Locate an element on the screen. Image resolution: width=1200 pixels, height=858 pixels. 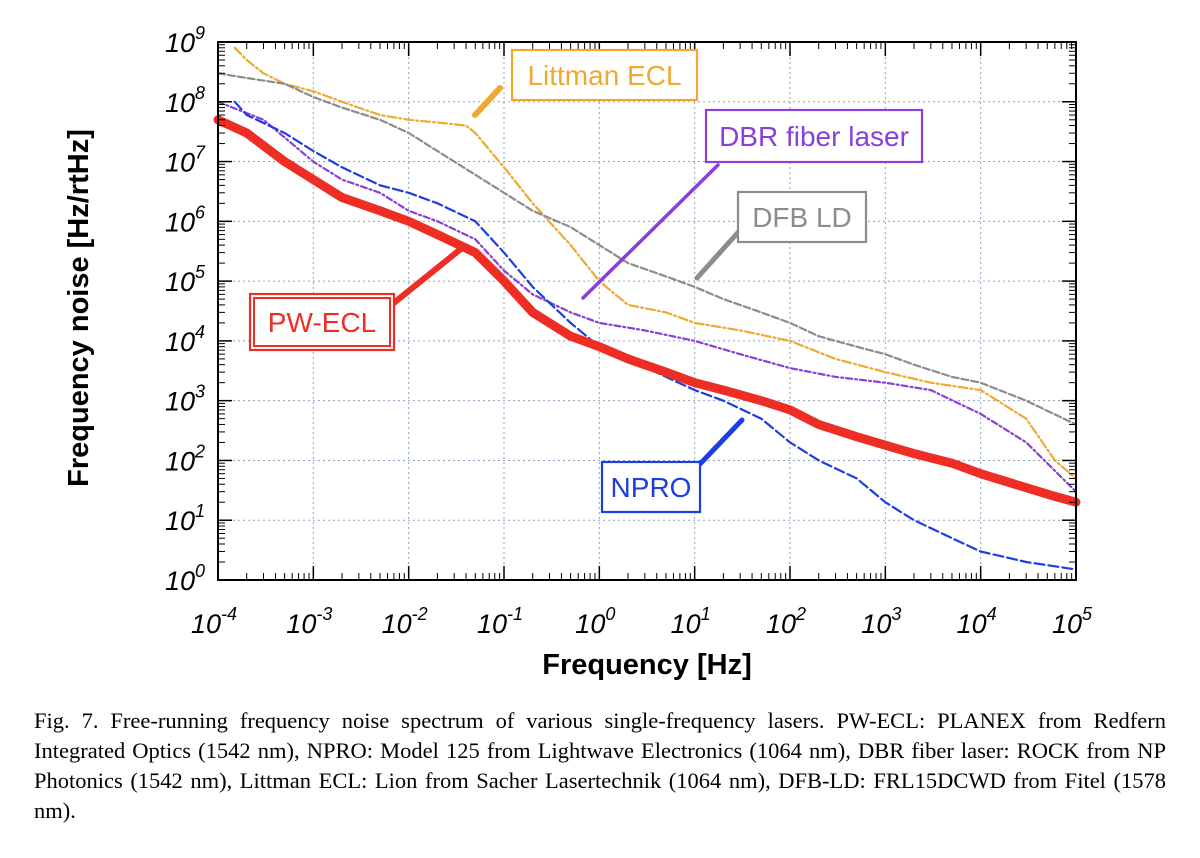
callout-line-littman-ecl is located at coordinates (487, 101).